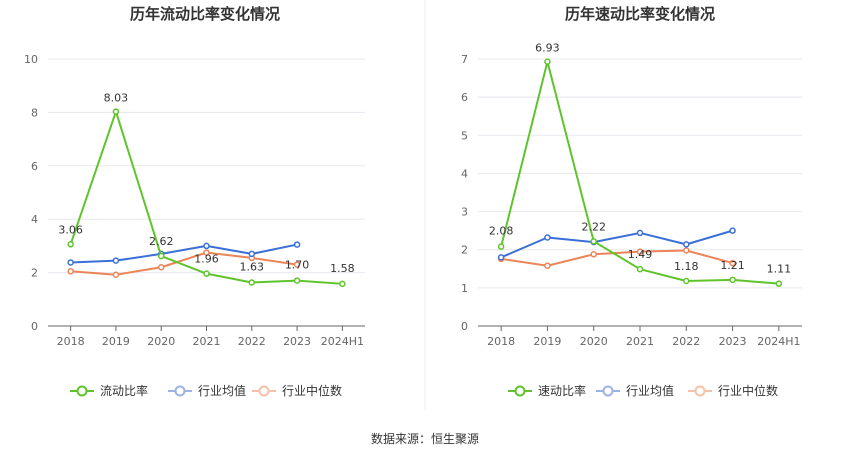 This screenshot has width=850, height=459. I want to click on series-industry-median-line, so click(184, 263).